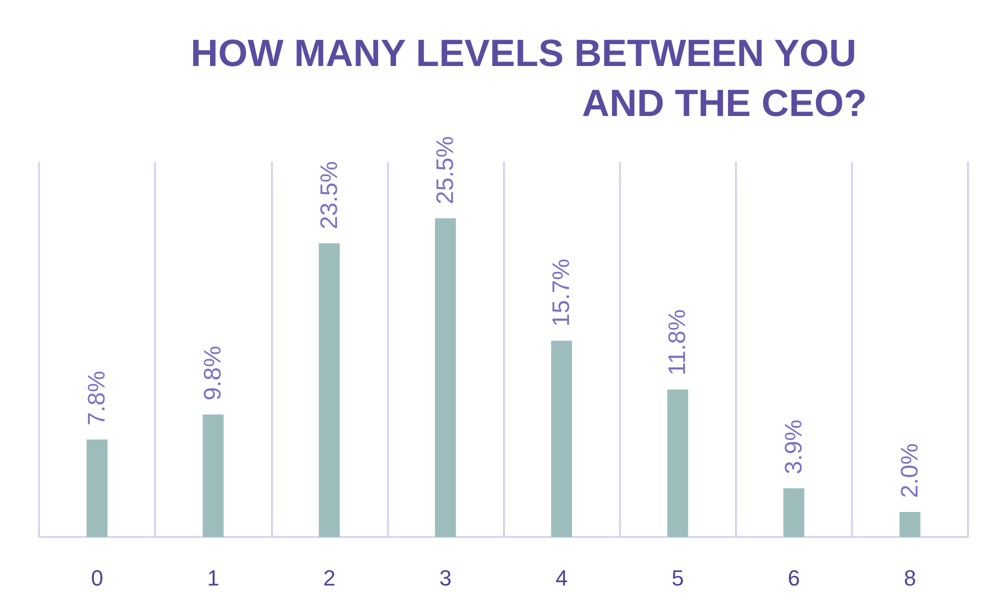 The width and height of the screenshot is (991, 613). What do you see at coordinates (678, 342) in the screenshot?
I see `data-label: 11.8%` at bounding box center [678, 342].